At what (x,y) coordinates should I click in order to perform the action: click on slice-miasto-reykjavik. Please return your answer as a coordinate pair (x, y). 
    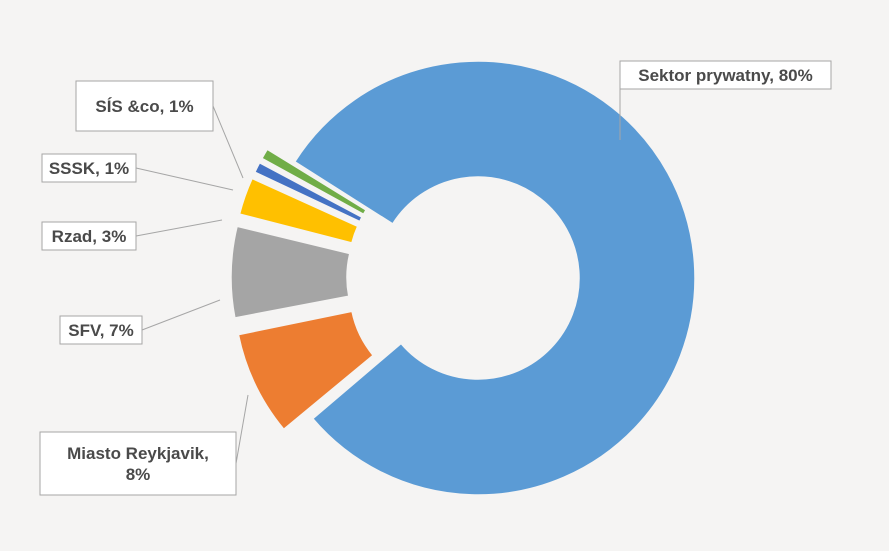
    Looking at the image, I should click on (306, 370).